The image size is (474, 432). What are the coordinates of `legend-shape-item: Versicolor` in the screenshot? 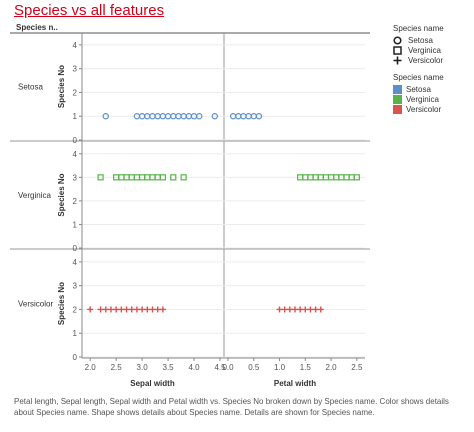 It's located at (433, 60).